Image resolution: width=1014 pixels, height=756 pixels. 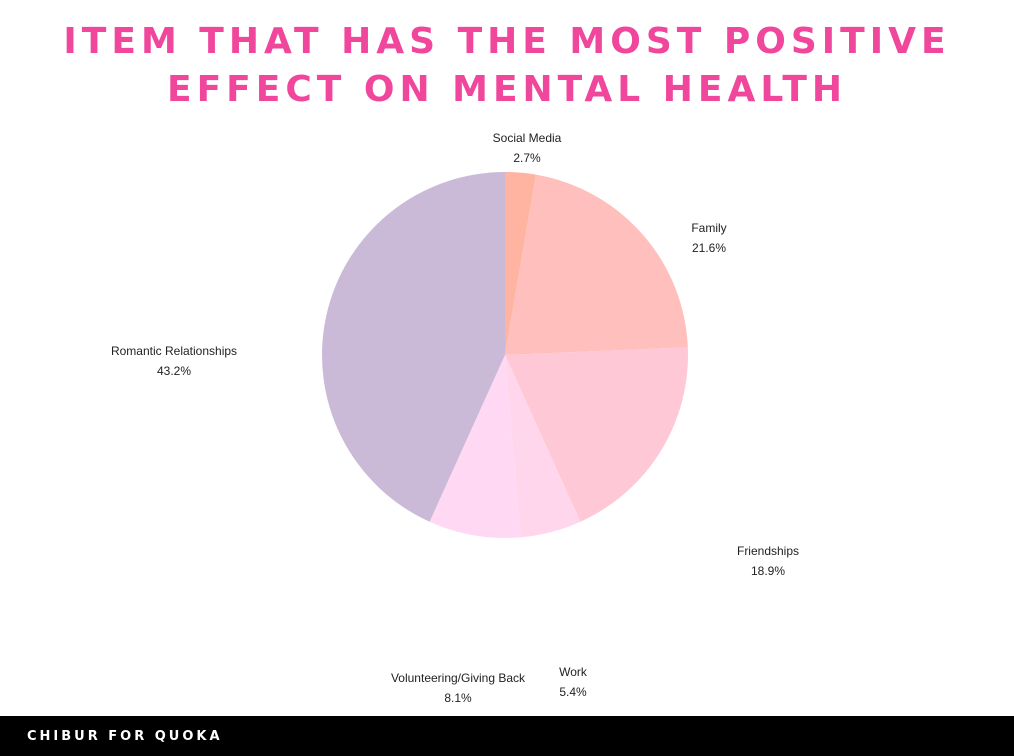 I want to click on slice-label: Romantic Relationships 43.2%, so click(x=174, y=361).